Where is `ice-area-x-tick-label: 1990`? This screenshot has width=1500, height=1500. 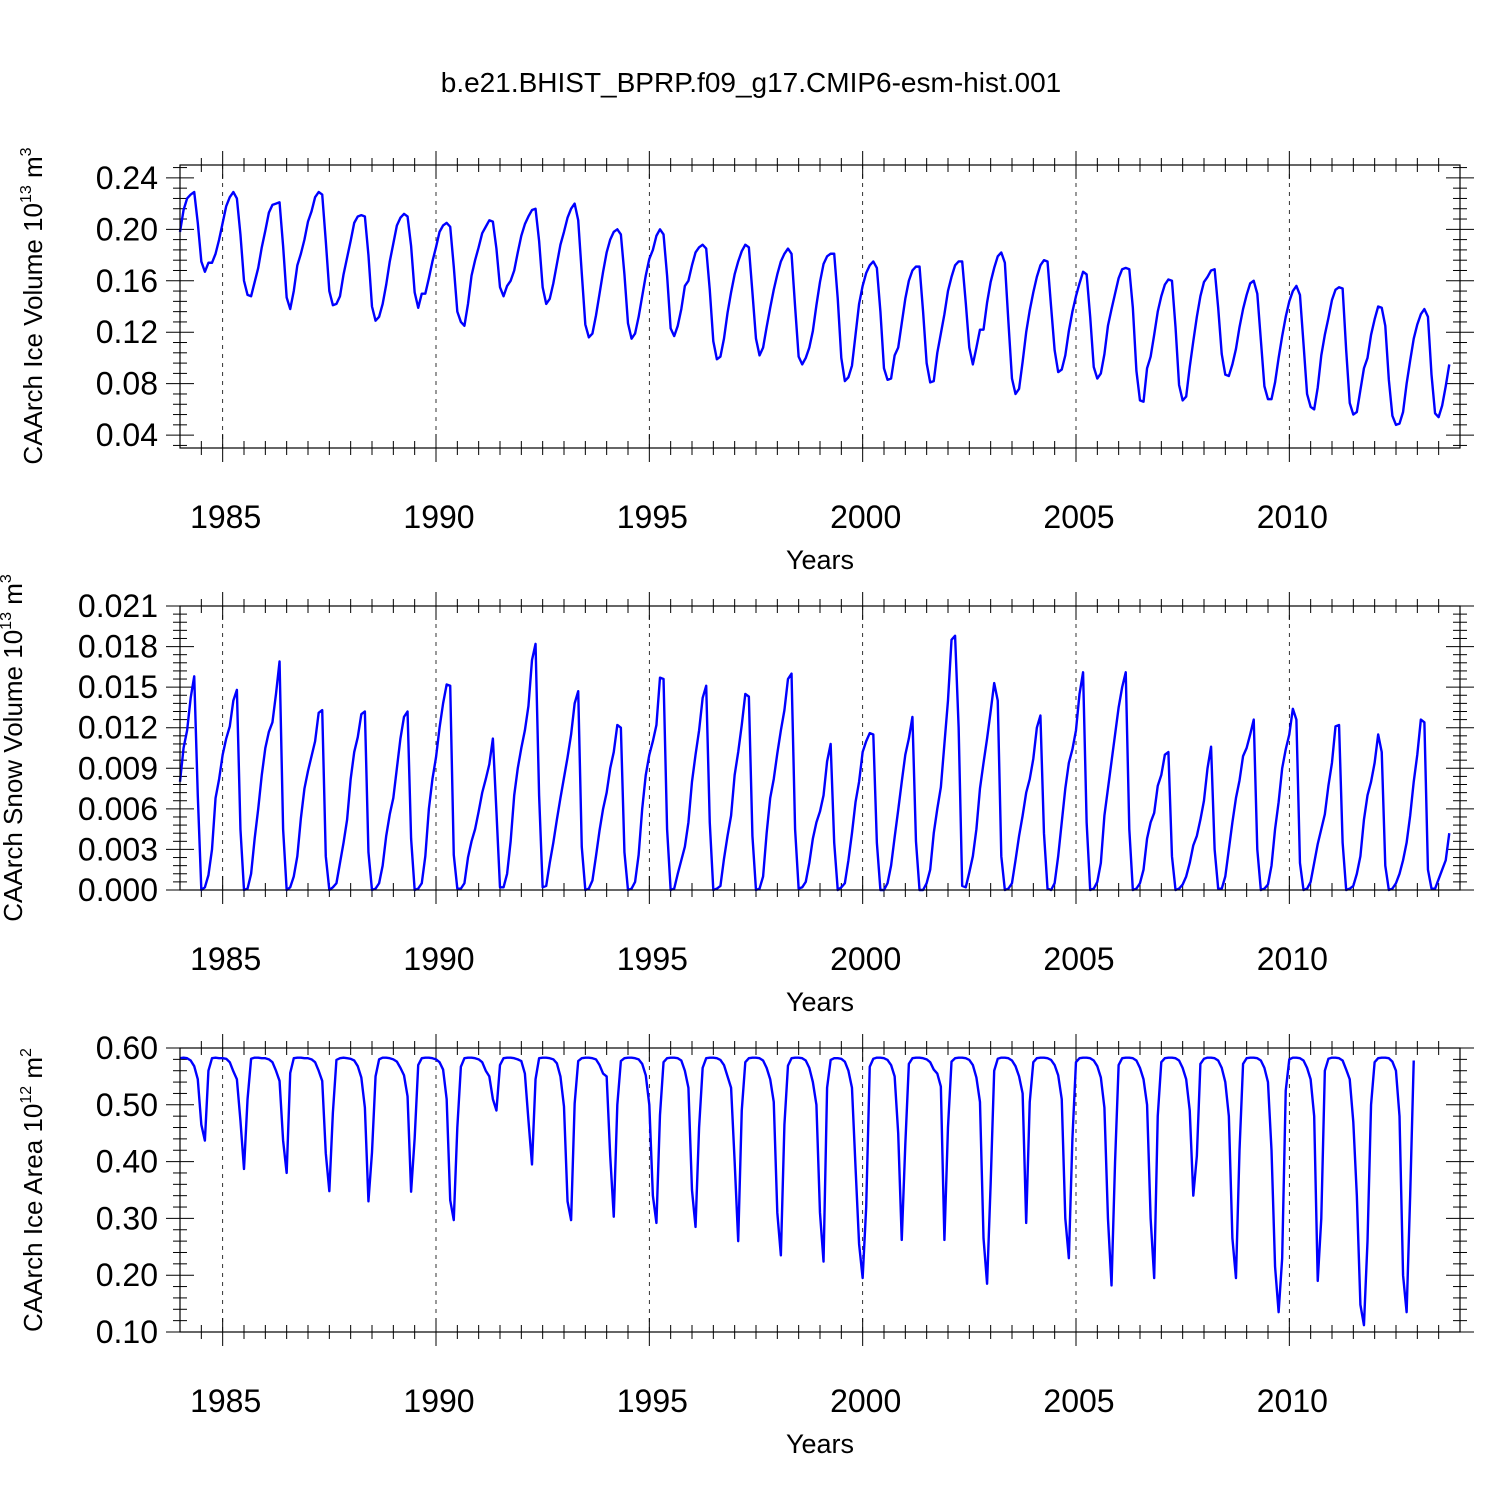
ice-area-x-tick-label: 1990 is located at coordinates (438, 1401).